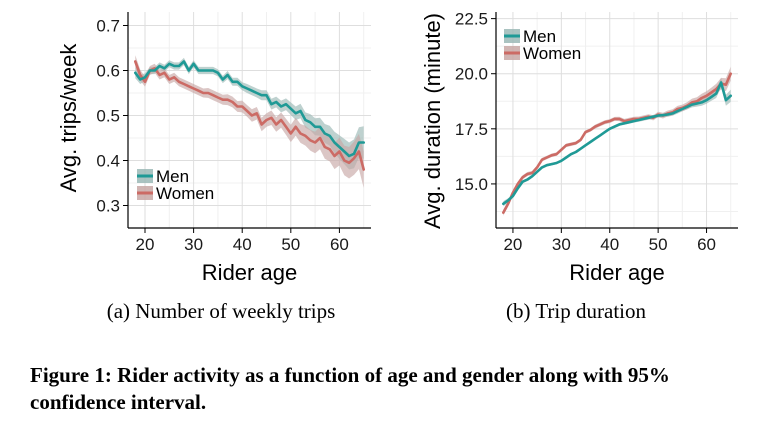 This screenshot has width=767, height=433. What do you see at coordinates (471, 74) in the screenshot?
I see `y-tick-label: 20.0` at bounding box center [471, 74].